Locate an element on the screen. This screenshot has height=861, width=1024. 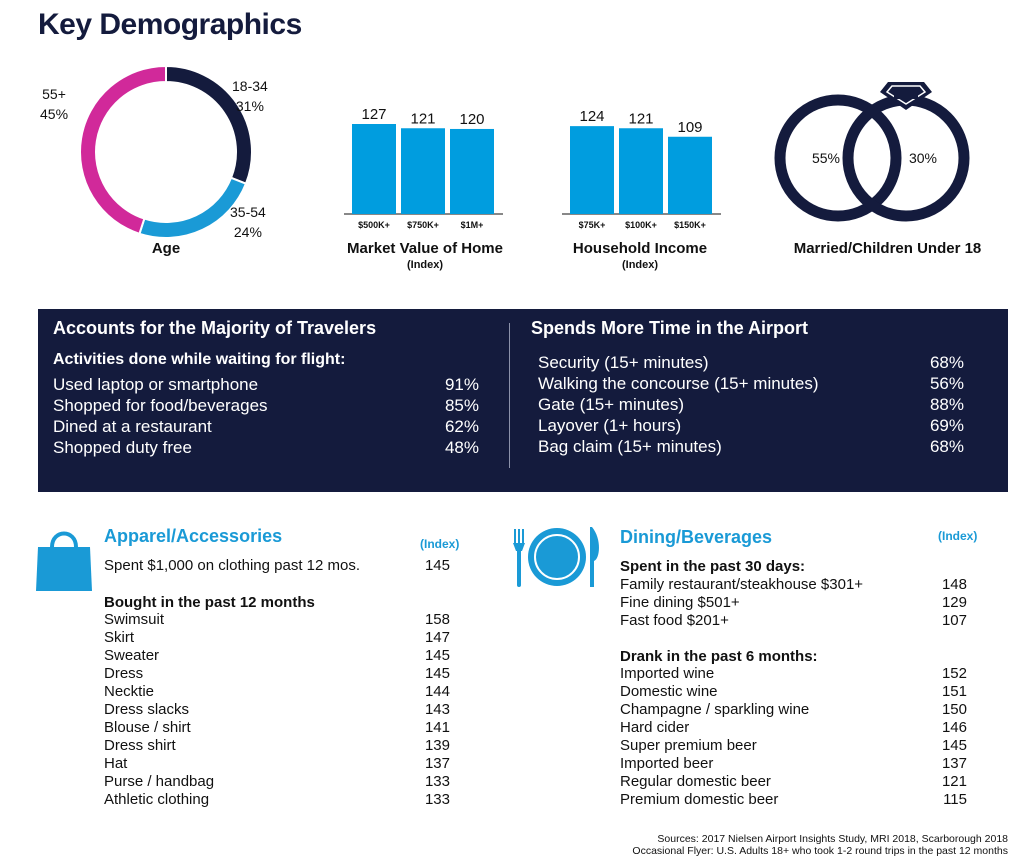
dining-spent-item-label: Fast food $201+ is located at coordinates (674, 620).